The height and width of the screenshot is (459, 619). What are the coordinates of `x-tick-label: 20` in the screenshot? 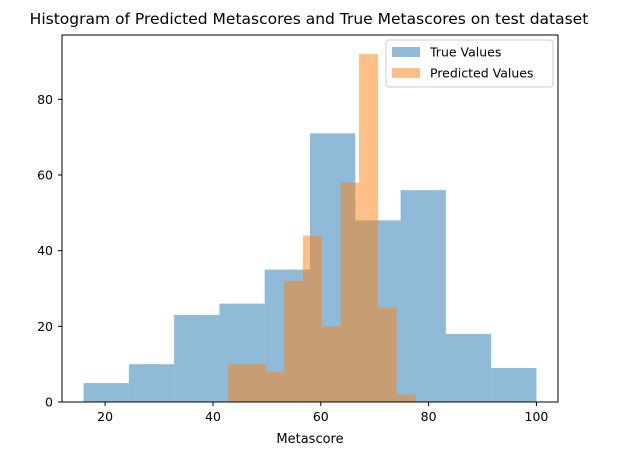 It's located at (105, 416).